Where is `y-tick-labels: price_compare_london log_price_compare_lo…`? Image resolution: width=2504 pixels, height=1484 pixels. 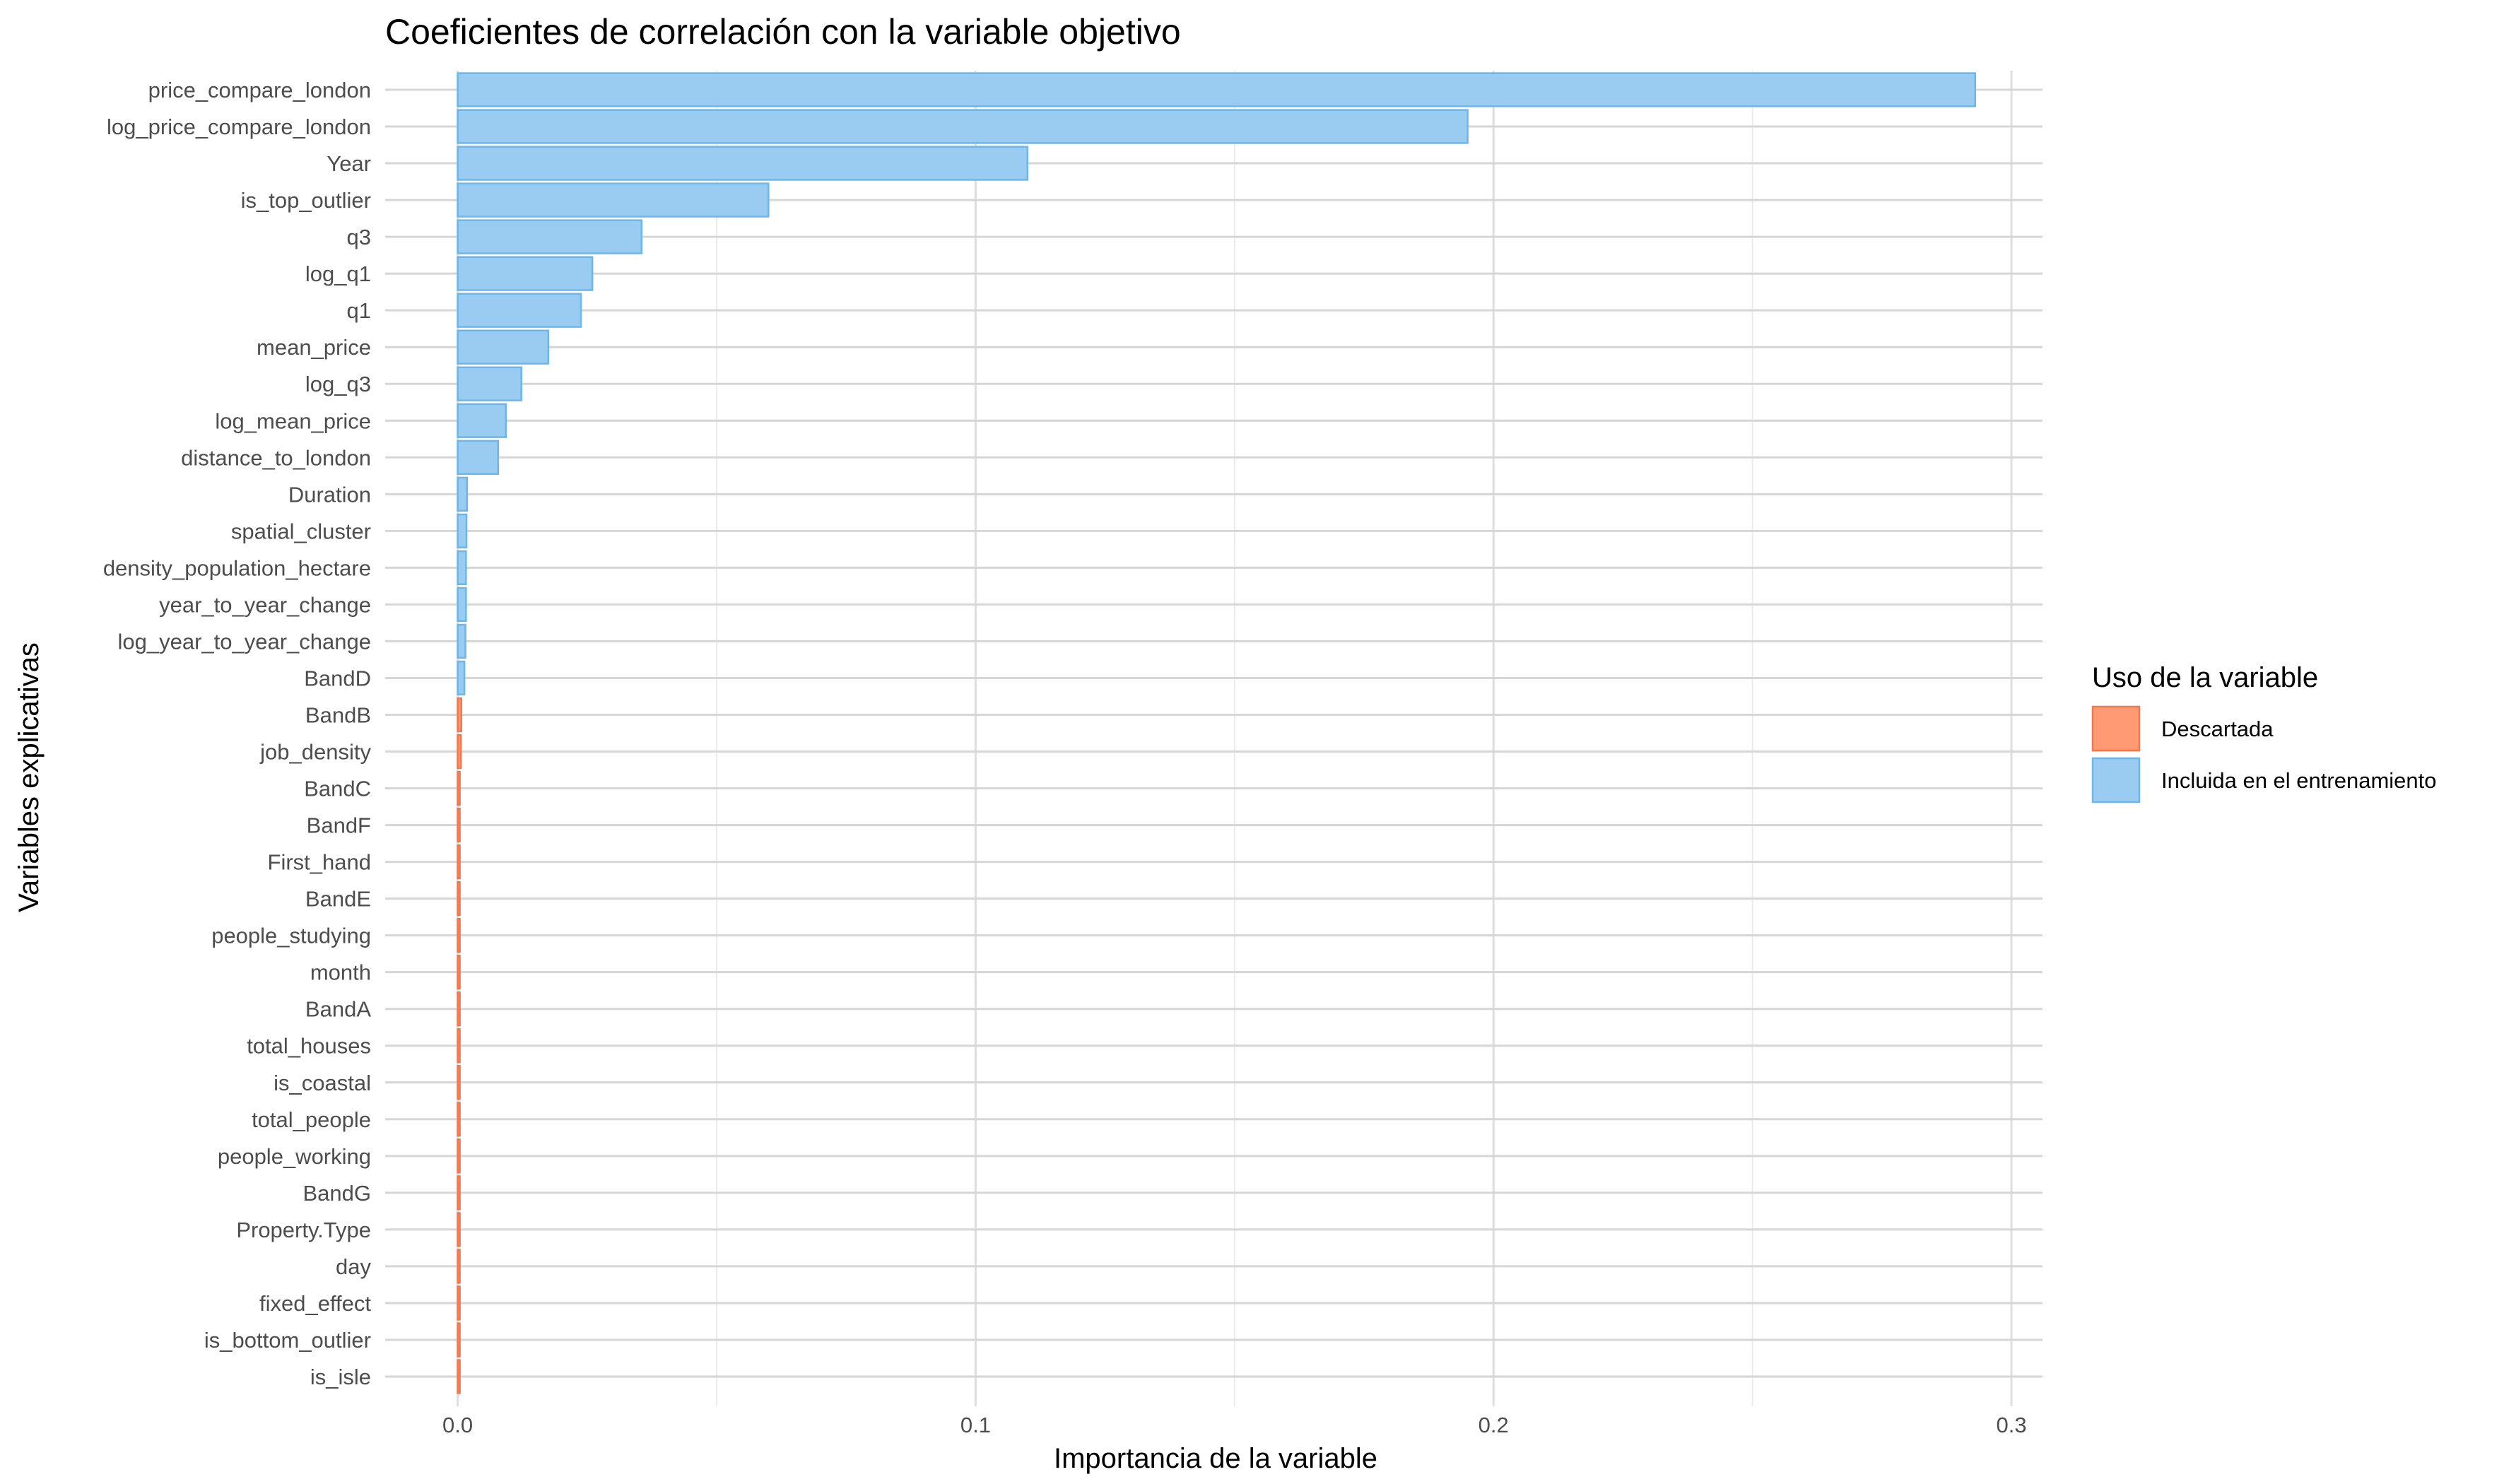
y-tick-labels: price_compare_london log_price_compare_lo… is located at coordinates (238, 733).